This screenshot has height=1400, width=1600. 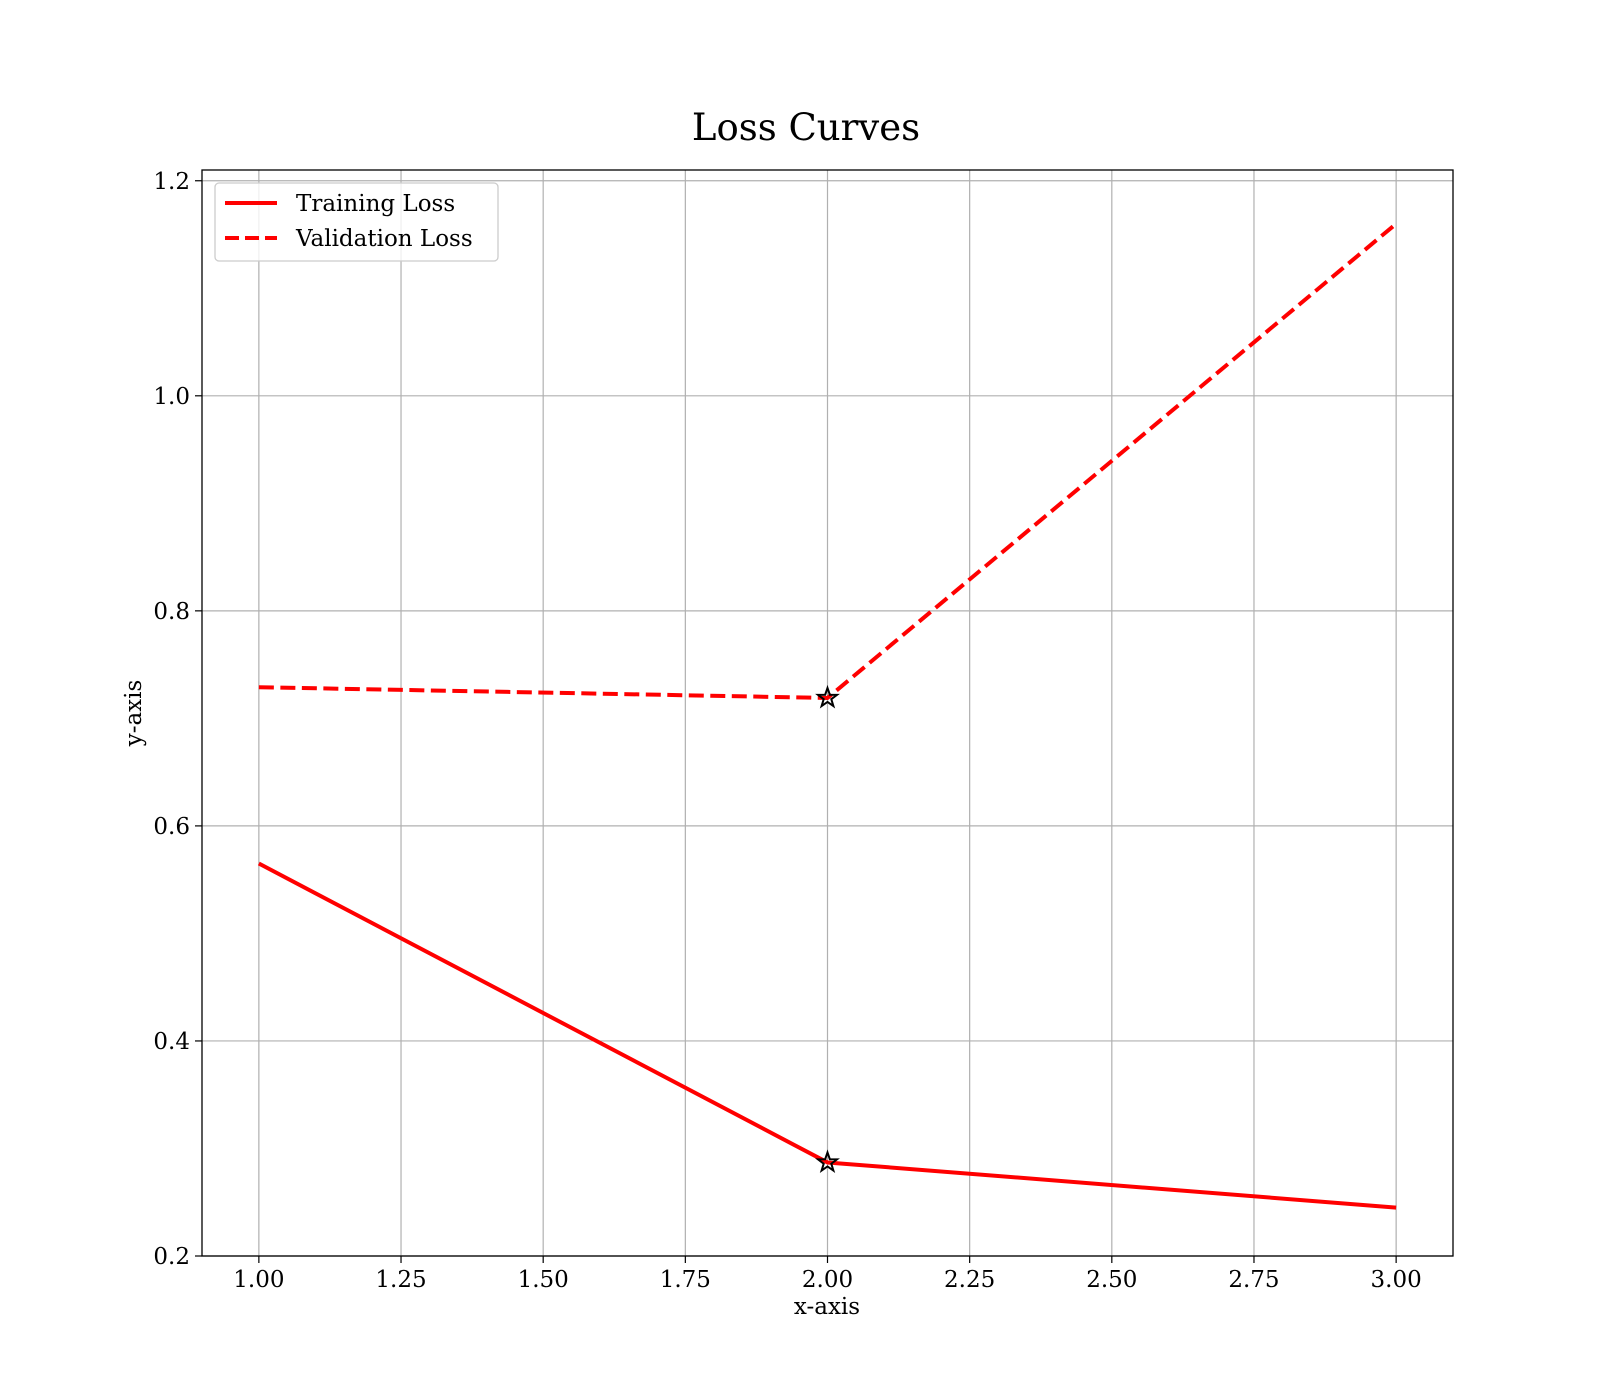 What do you see at coordinates (685, 1280) in the screenshot?
I see `x-tick-label: 1.75` at bounding box center [685, 1280].